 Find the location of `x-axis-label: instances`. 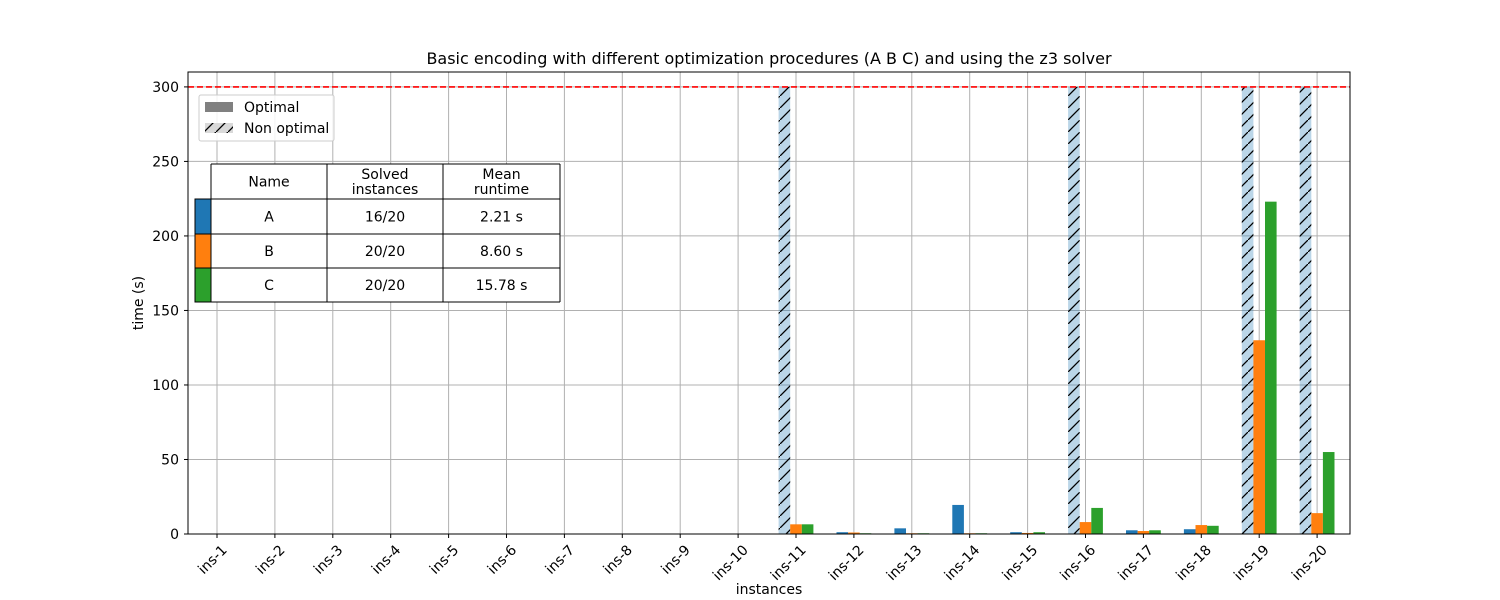

x-axis-label: instances is located at coordinates (769, 590).